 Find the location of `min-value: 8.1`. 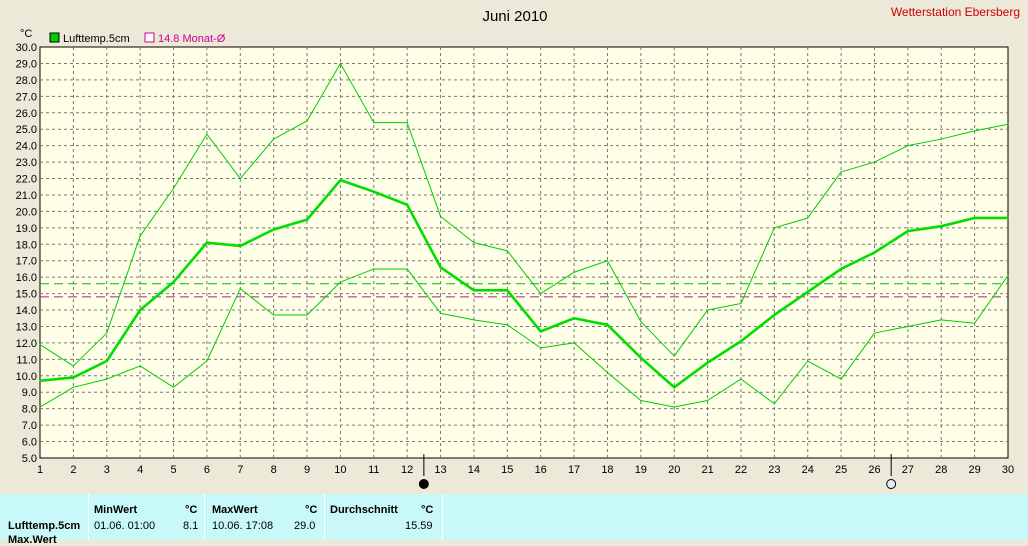

min-value: 8.1 is located at coordinates (191, 526).